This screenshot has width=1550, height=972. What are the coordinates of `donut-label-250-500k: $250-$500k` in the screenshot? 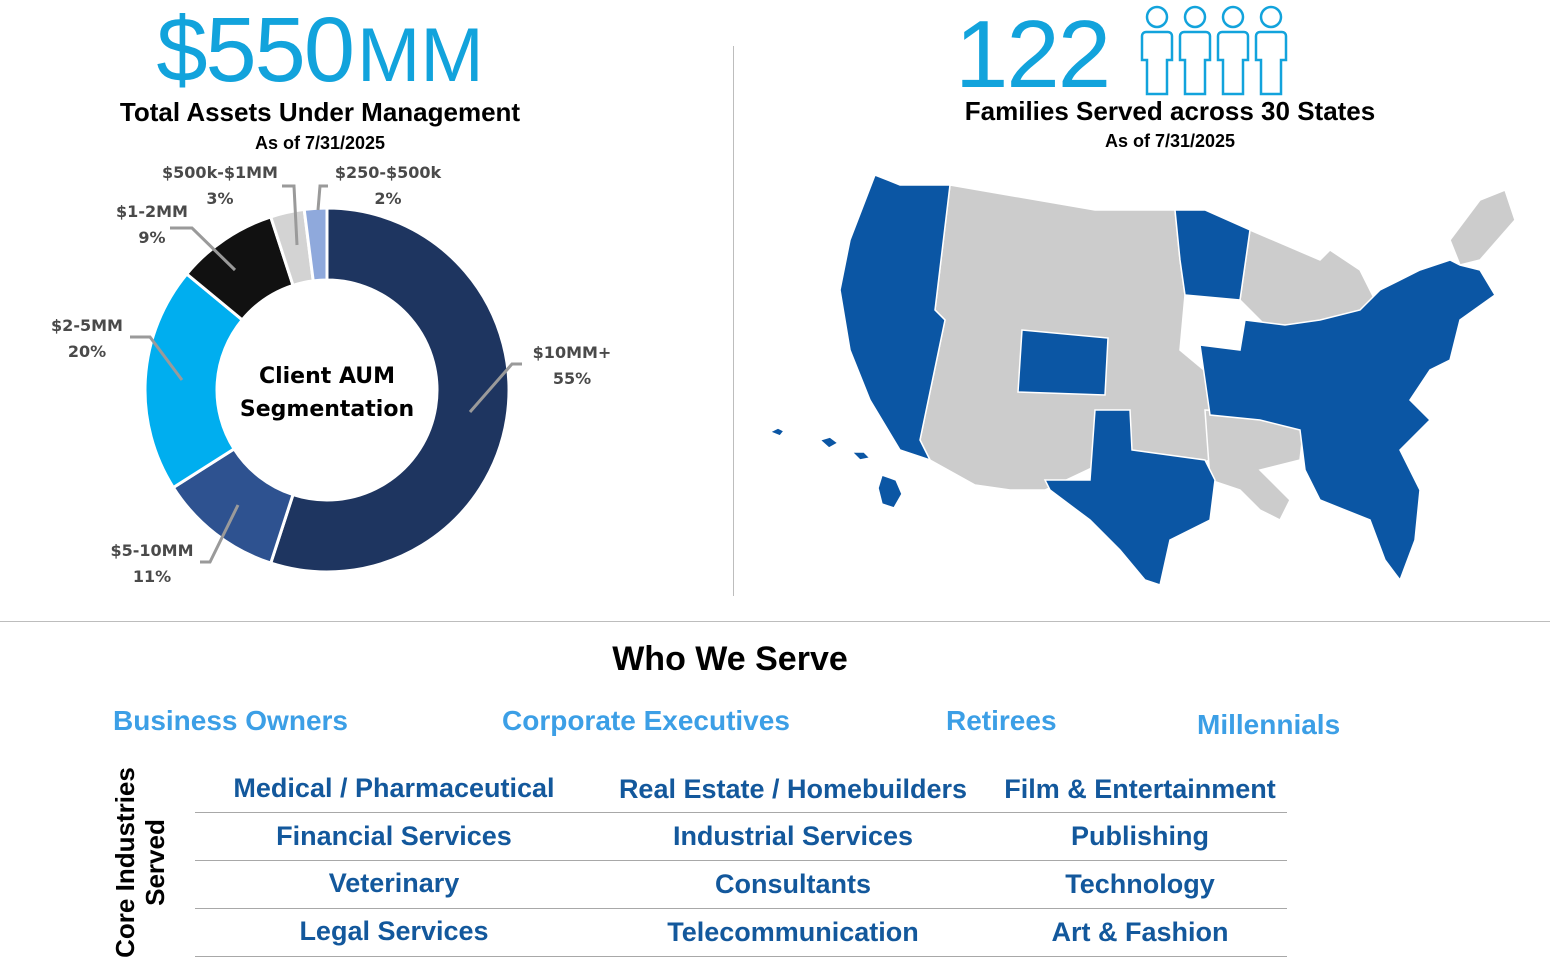 It's located at (388, 172).